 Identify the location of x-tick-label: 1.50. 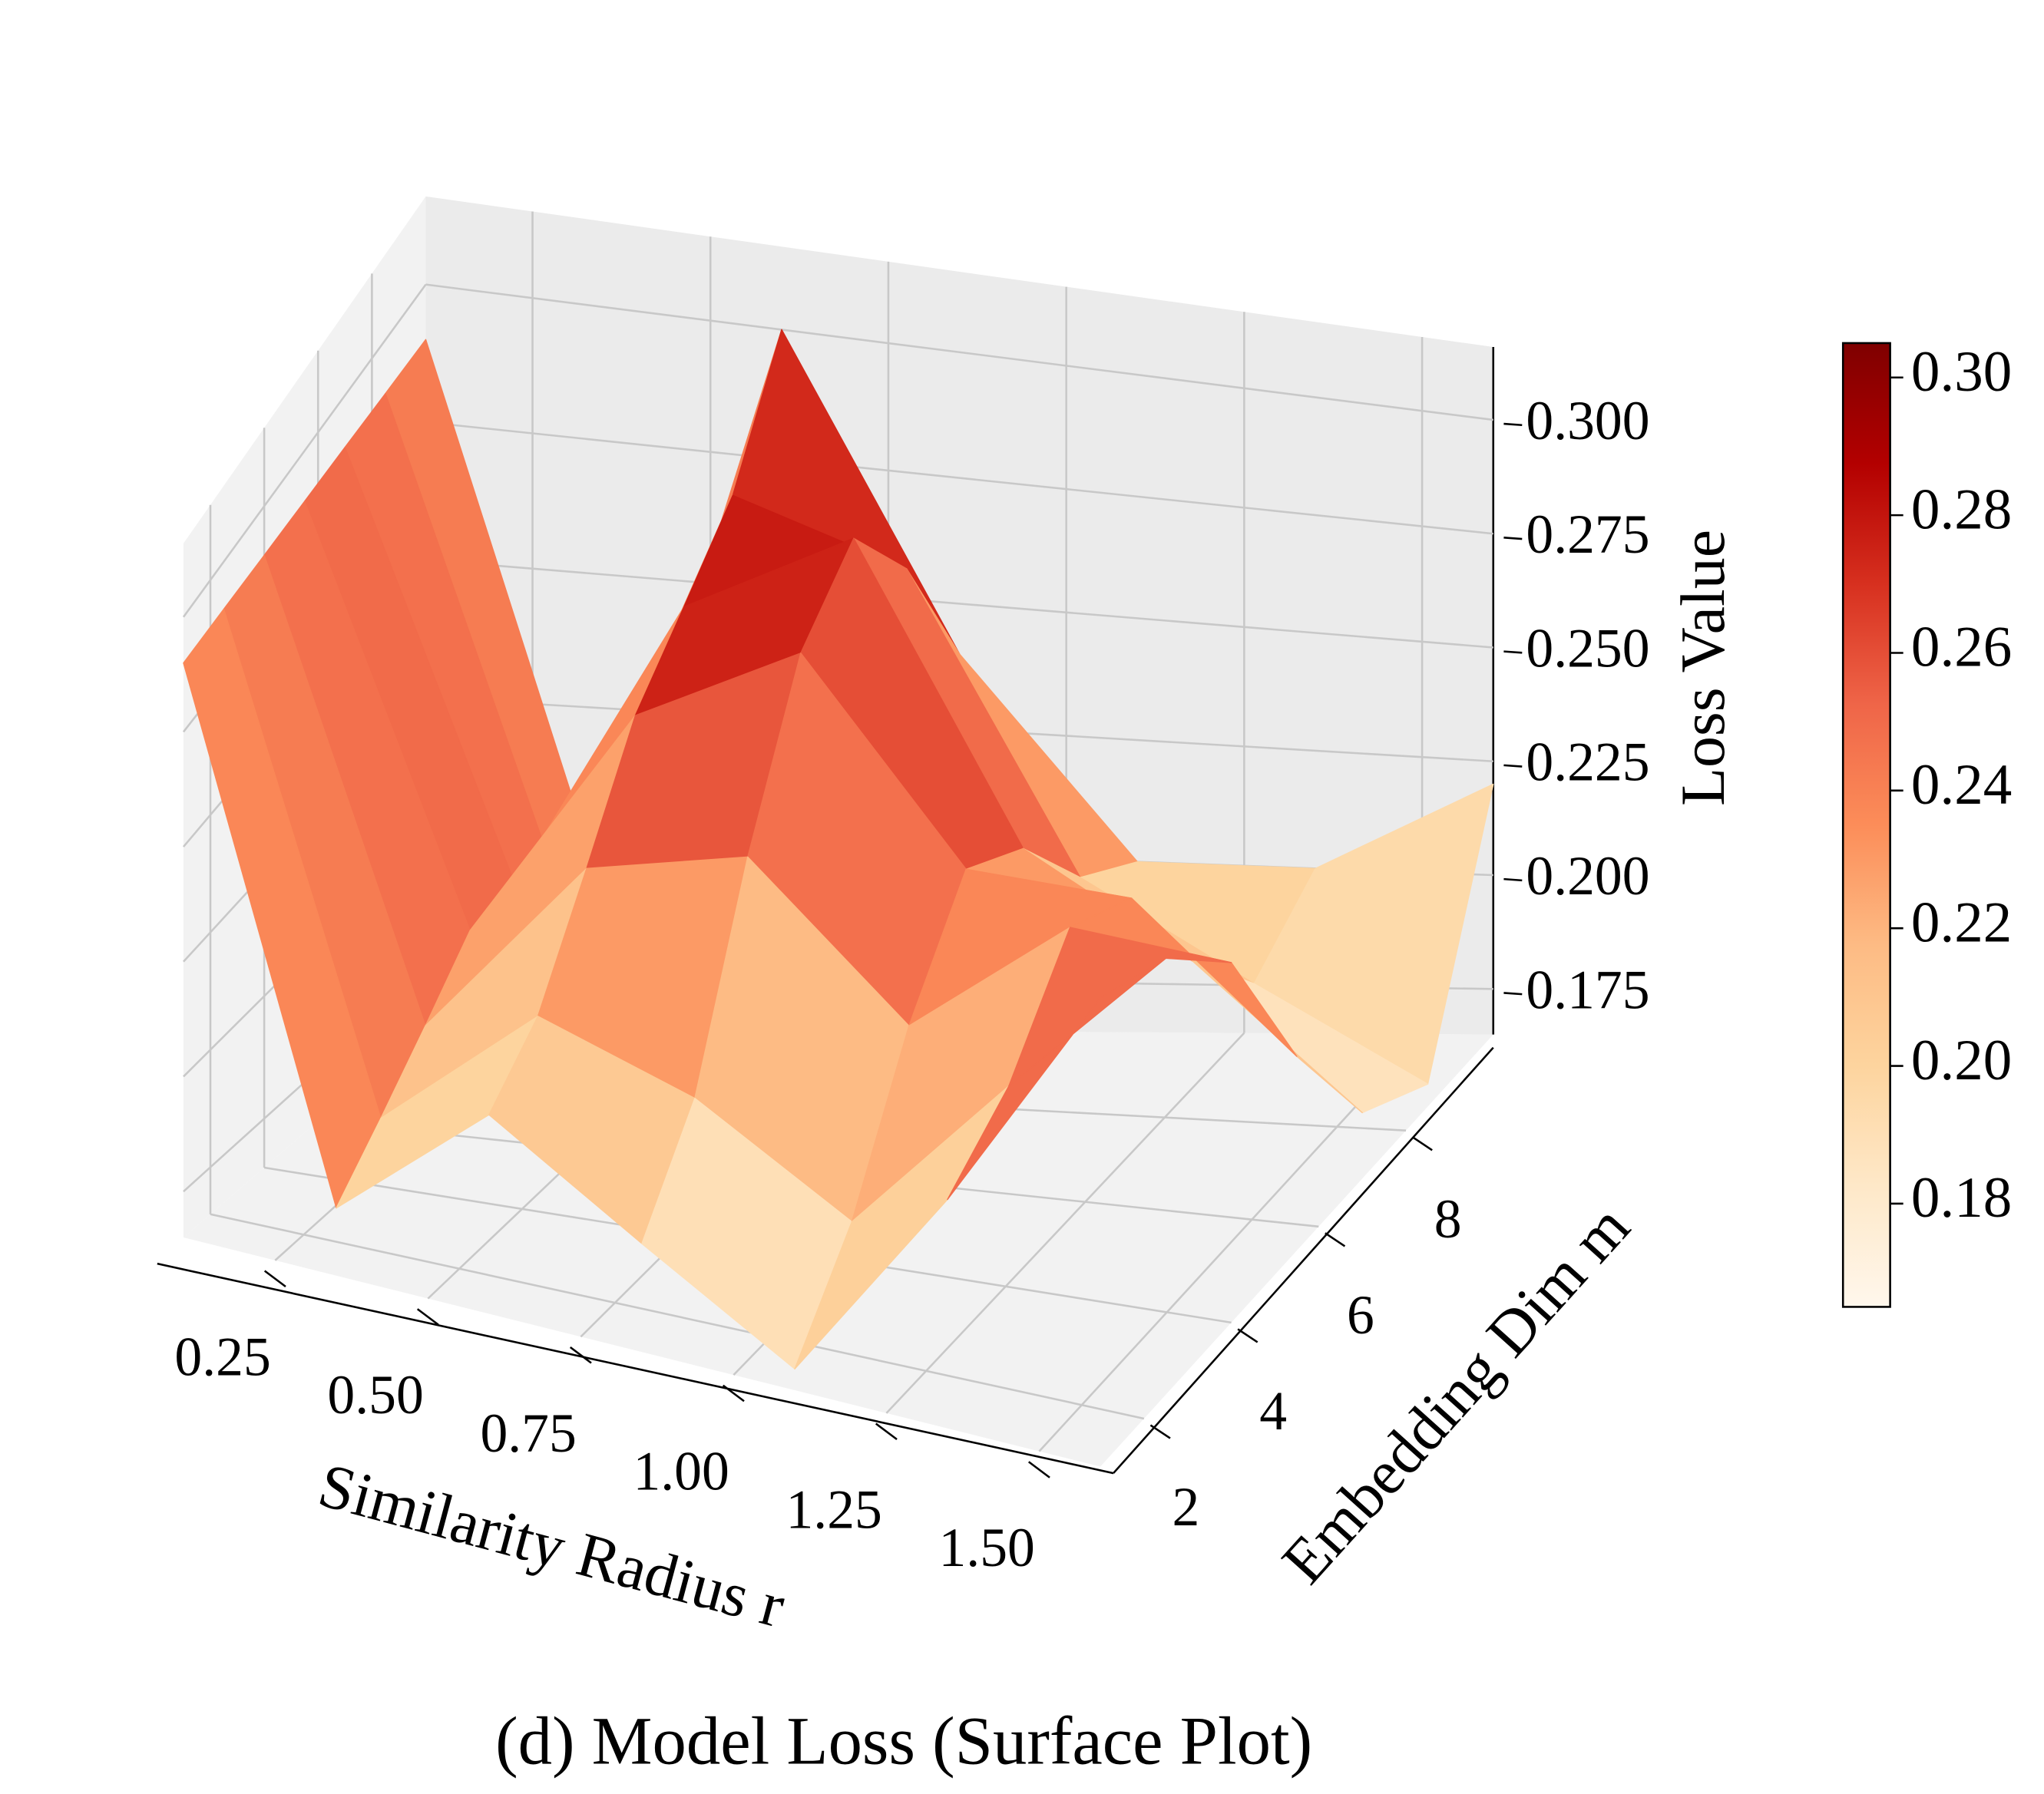
(986, 1548).